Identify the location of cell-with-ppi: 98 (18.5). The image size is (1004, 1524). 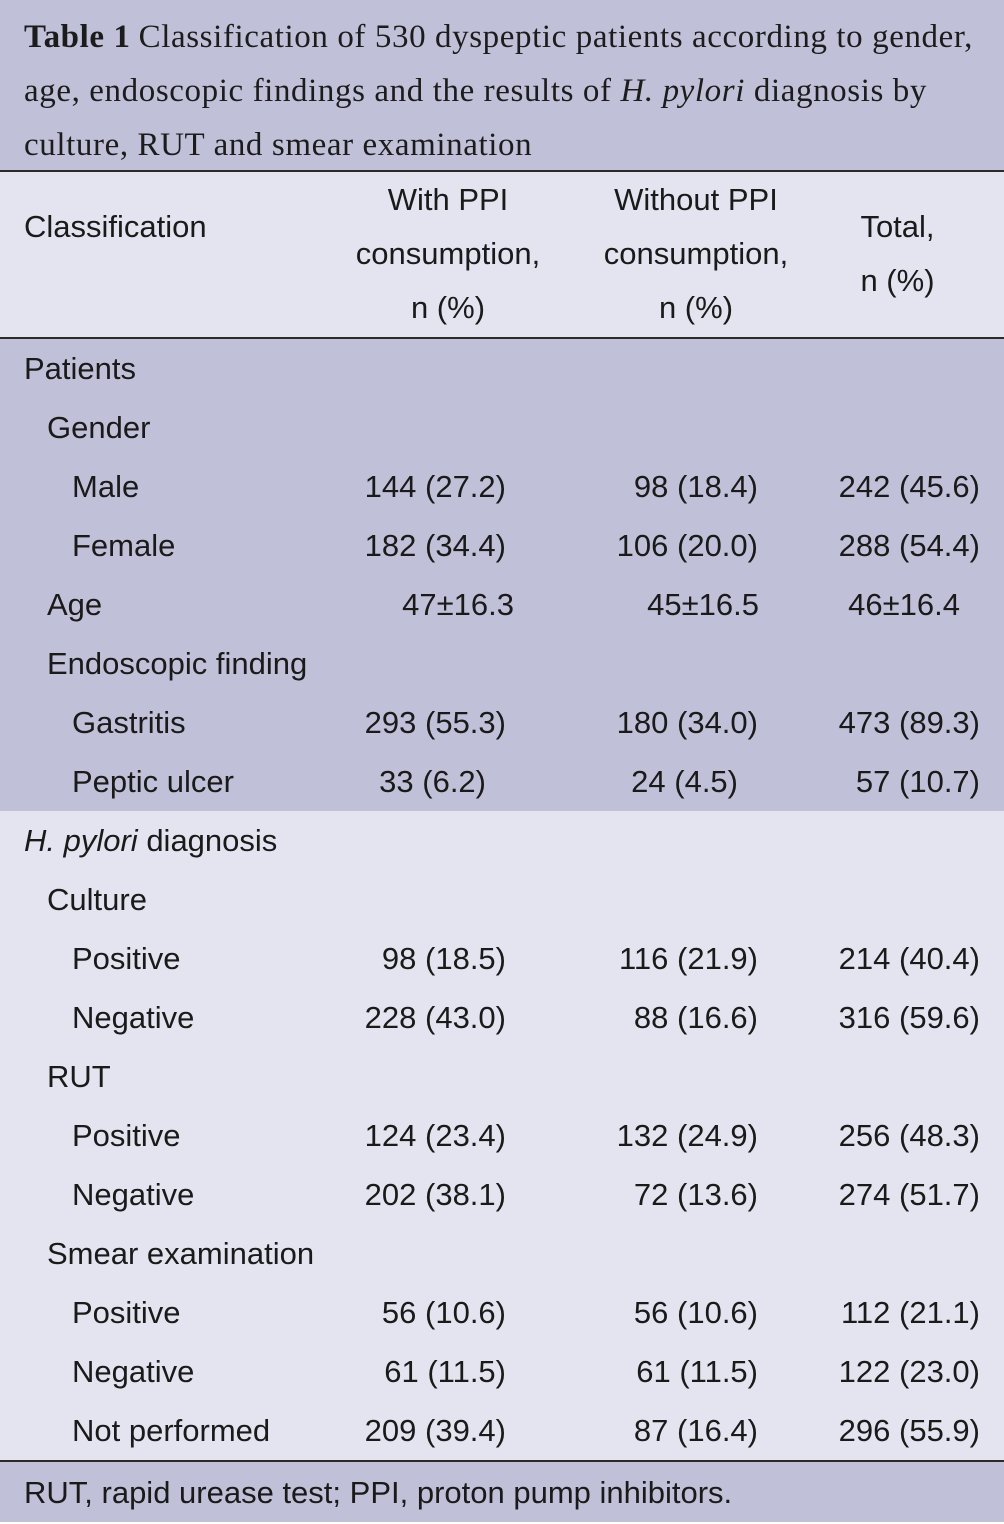
(443, 958).